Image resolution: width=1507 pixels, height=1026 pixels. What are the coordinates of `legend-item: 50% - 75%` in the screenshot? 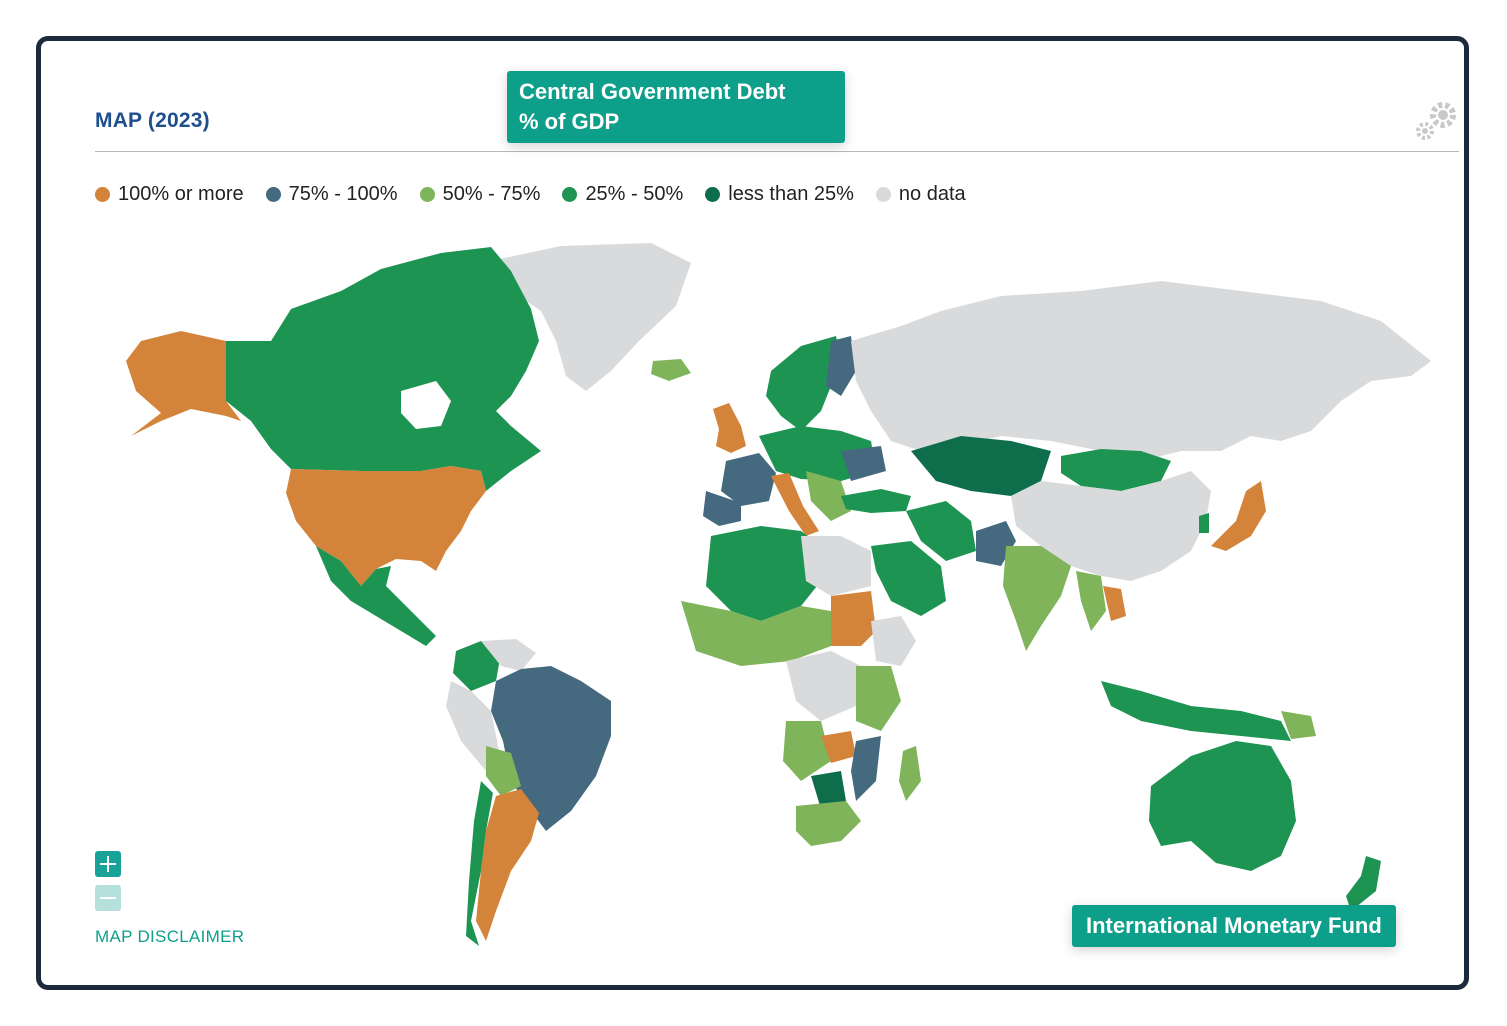 It's located at (480, 194).